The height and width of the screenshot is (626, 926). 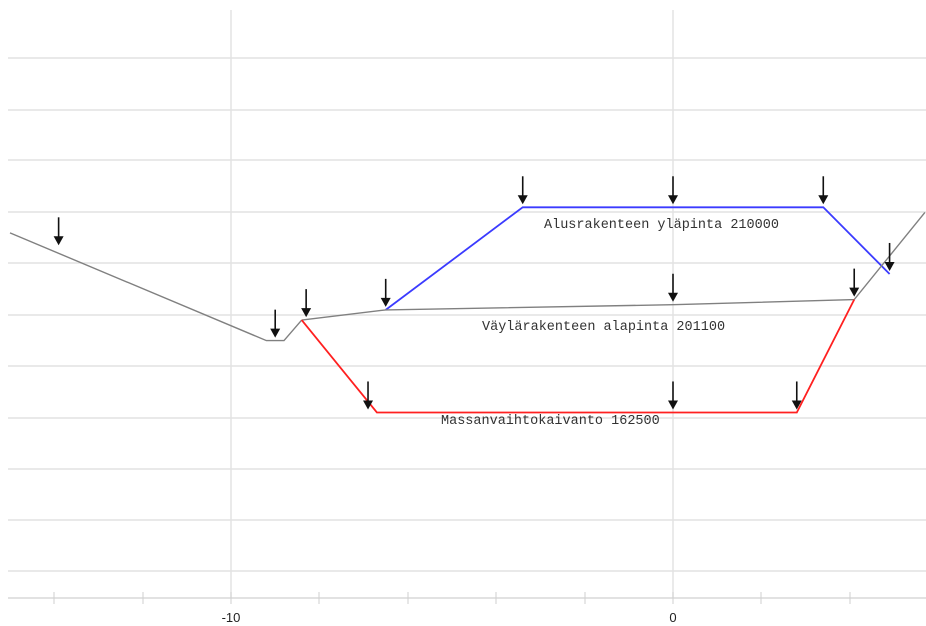 I want to click on x-axis: -10 0, so click(x=467, y=608).